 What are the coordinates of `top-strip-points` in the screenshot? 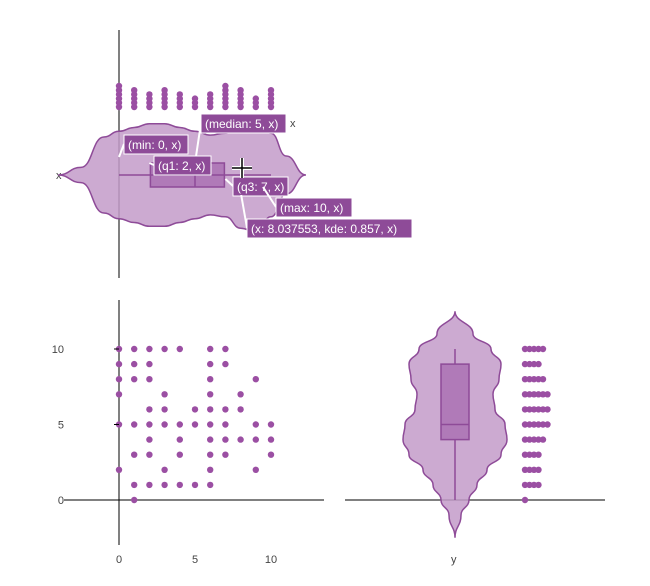 It's located at (195, 96).